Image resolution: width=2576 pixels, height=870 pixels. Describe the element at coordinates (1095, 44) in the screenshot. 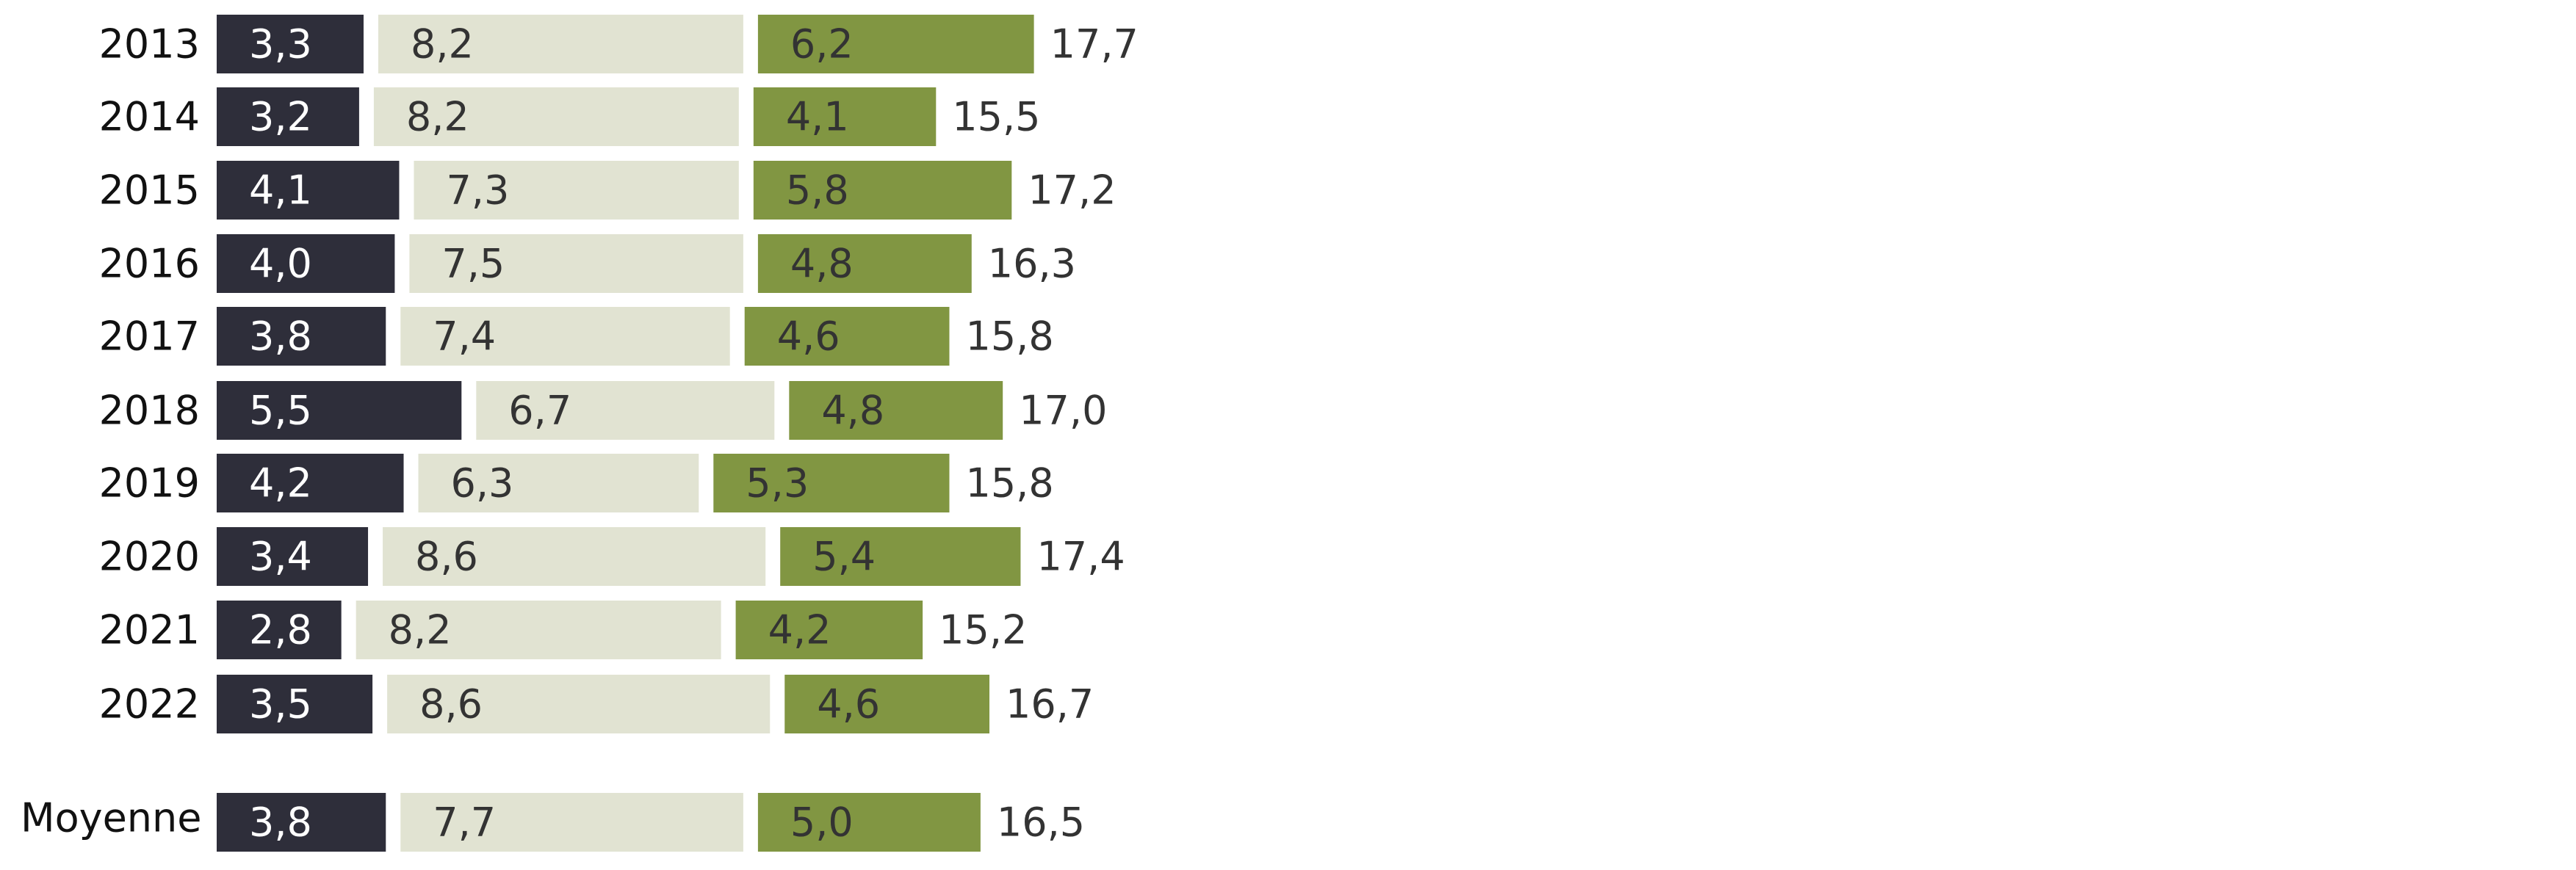

I see `total-label: 17,7` at that location.